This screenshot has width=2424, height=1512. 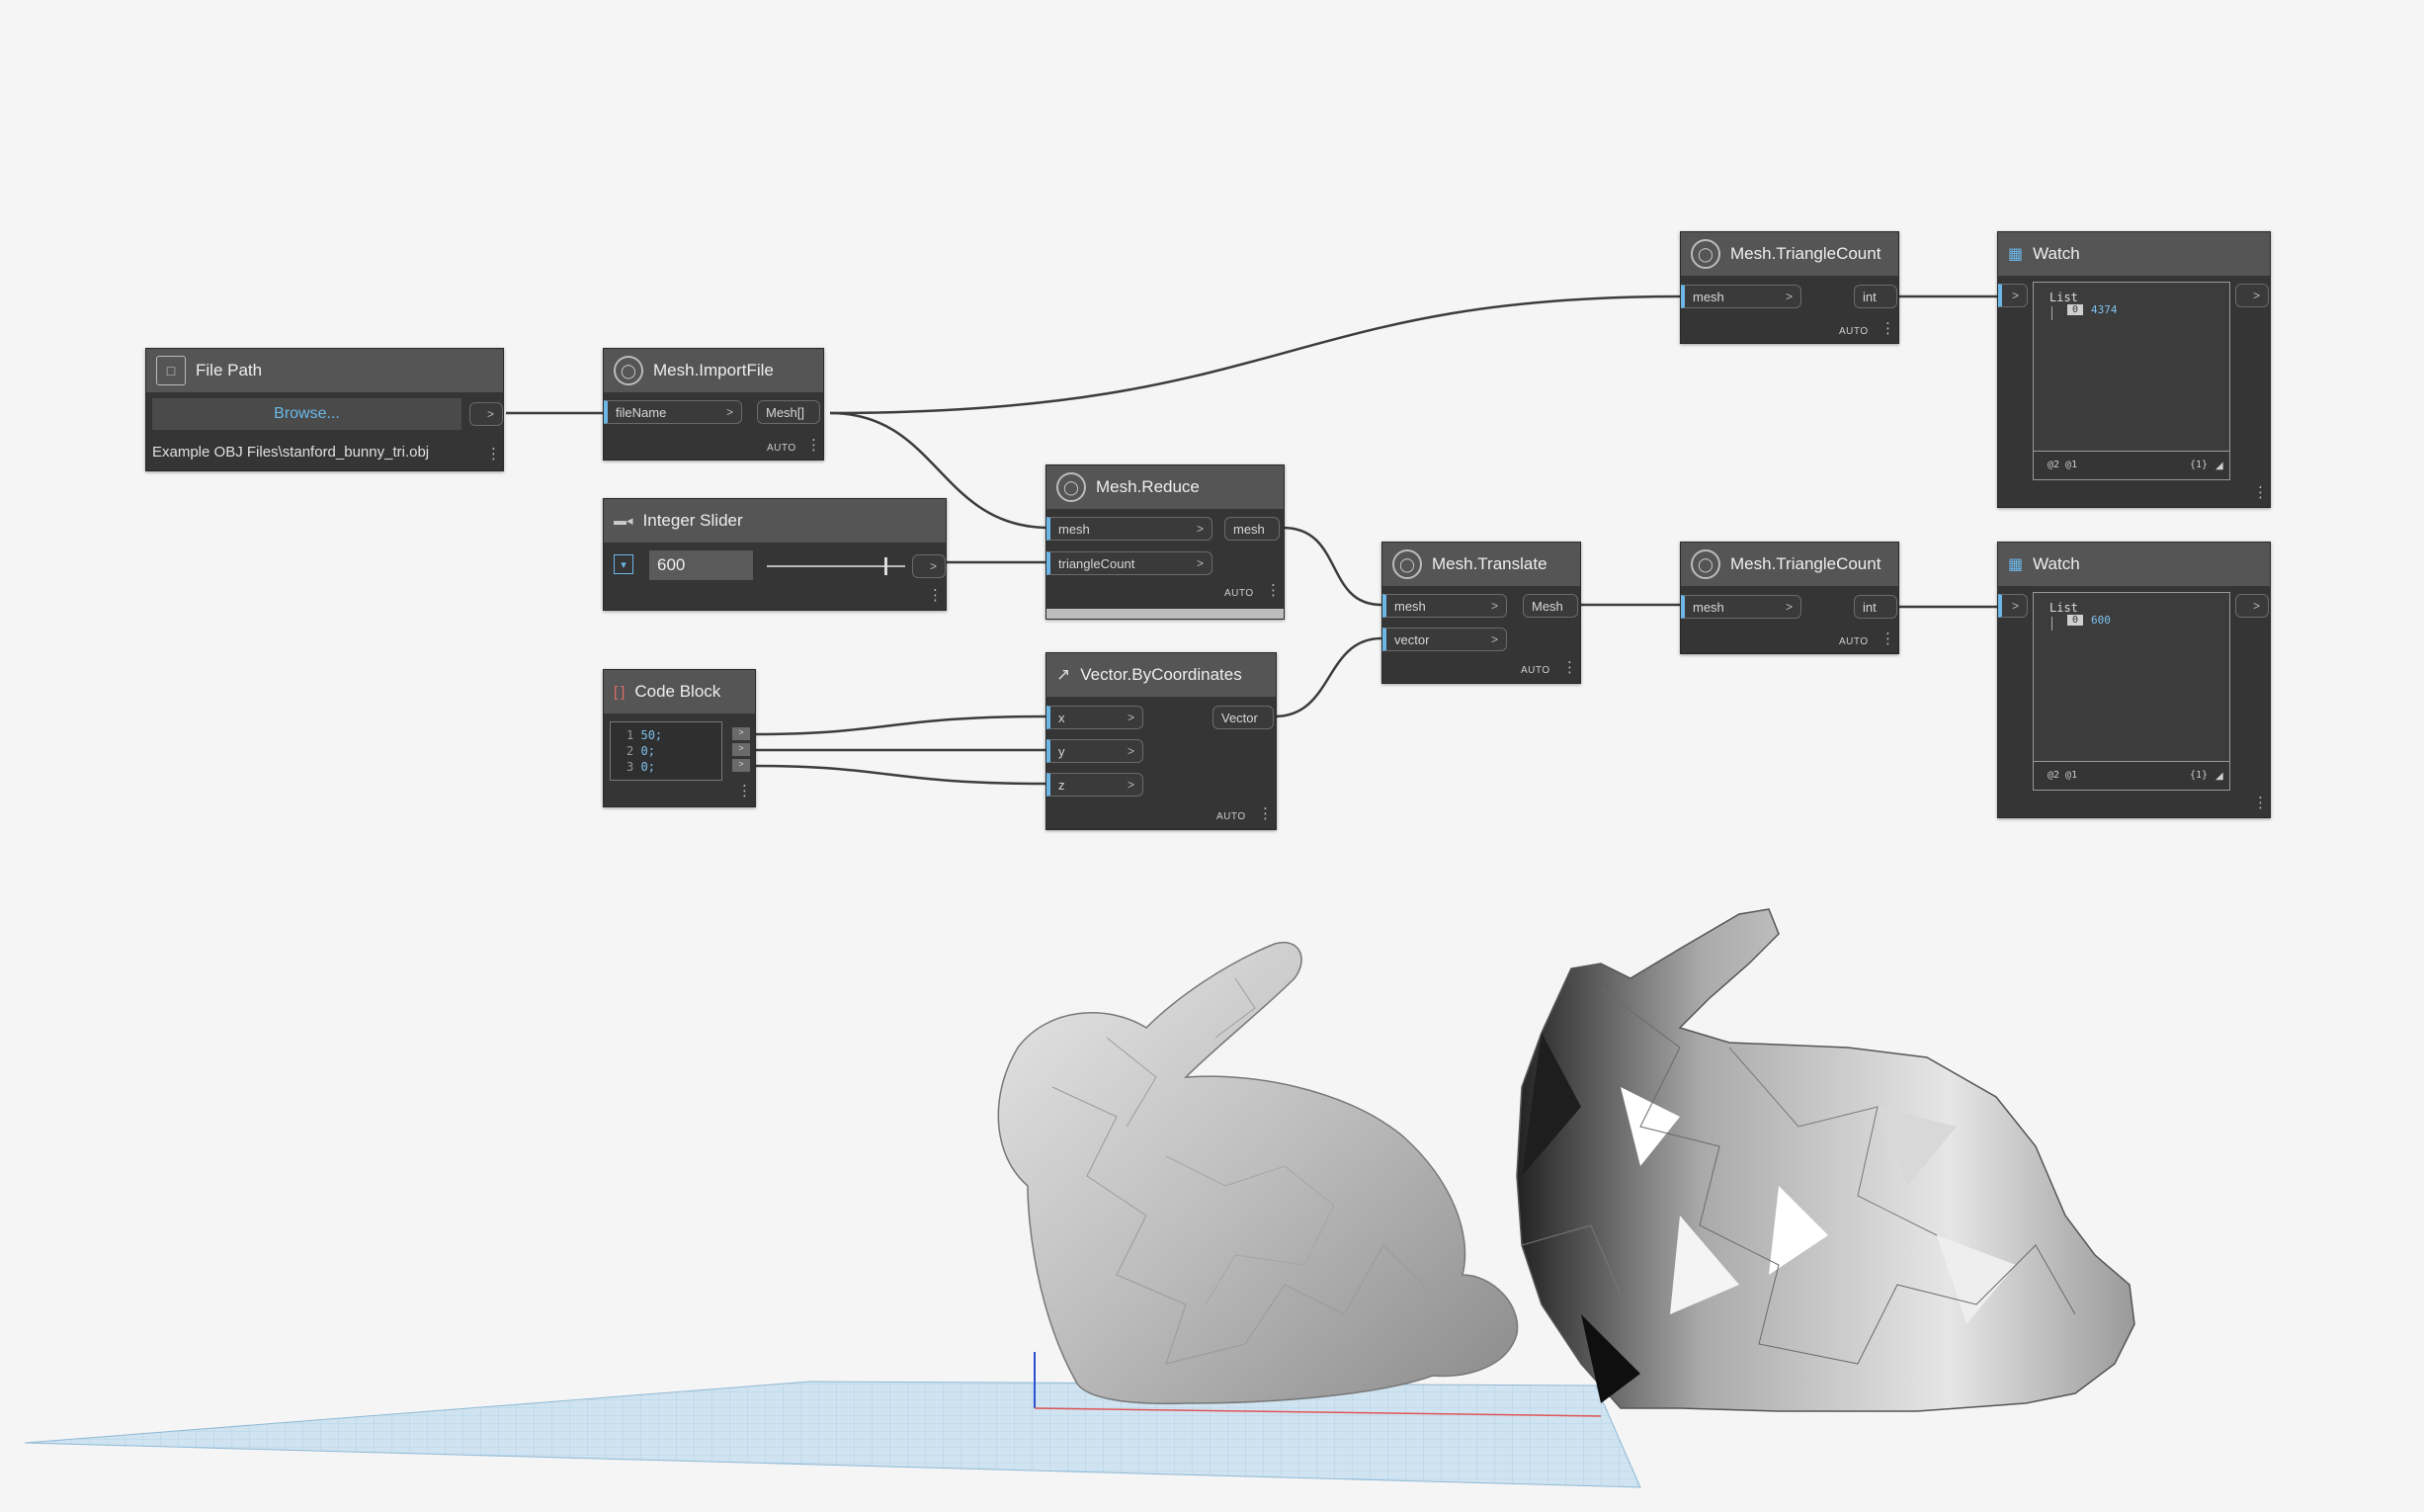 What do you see at coordinates (666, 751) in the screenshot?
I see `code-editor: 1 50; 2 0; 3 0;` at bounding box center [666, 751].